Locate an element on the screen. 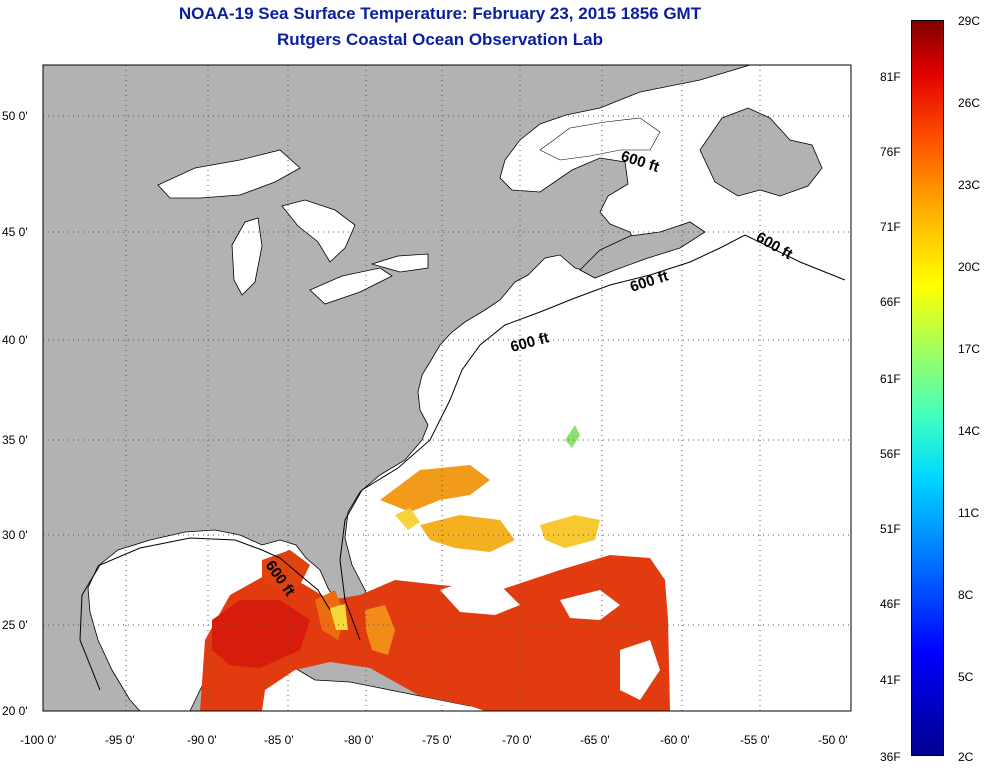  colorbar-celsius-label: 5C is located at coordinates (966, 677).